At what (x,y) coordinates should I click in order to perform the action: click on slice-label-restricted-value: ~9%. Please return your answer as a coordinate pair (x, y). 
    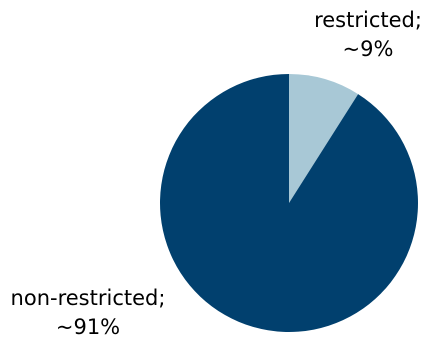
    Looking at the image, I should click on (368, 49).